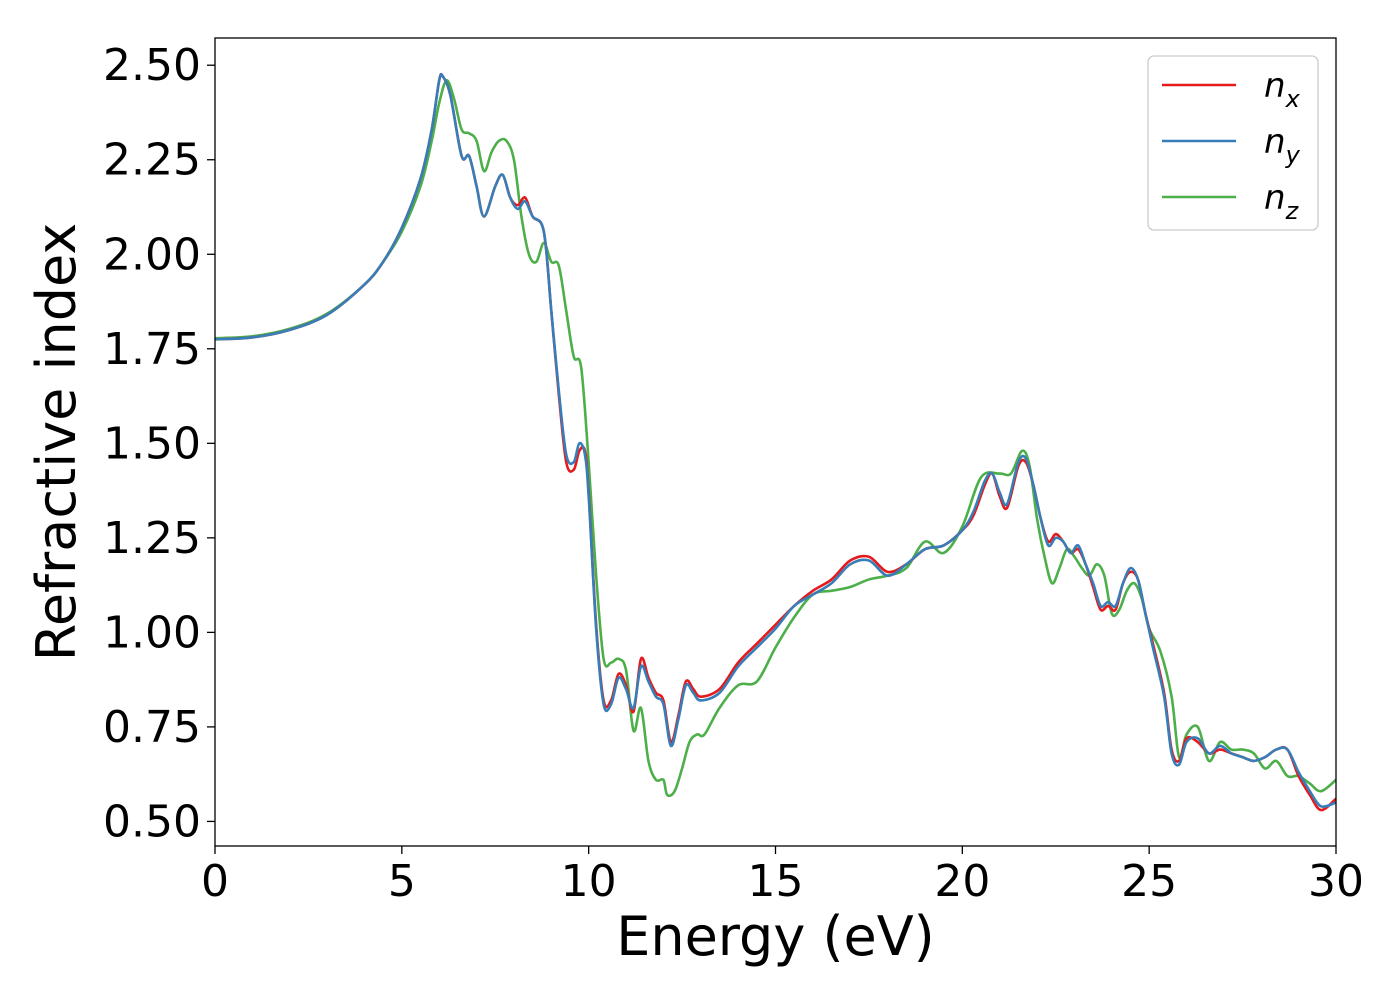 This screenshot has width=1400, height=1000. I want to click on y-tick-label: 1.50, so click(152, 443).